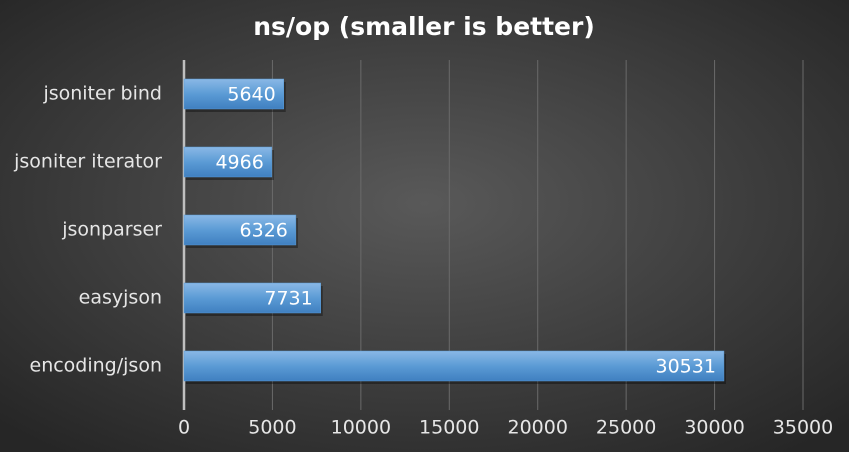 The height and width of the screenshot is (452, 849). Describe the element at coordinates (120, 298) in the screenshot. I see `y-tick-label: easyjson` at that location.